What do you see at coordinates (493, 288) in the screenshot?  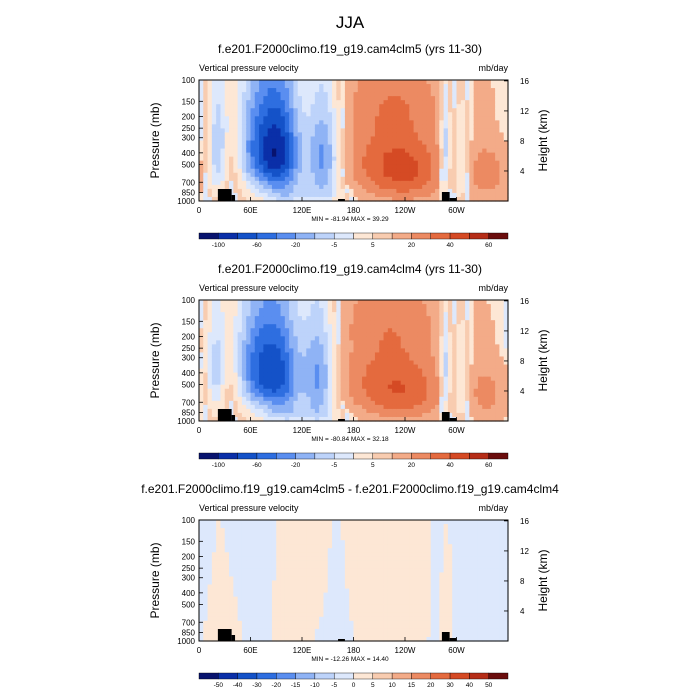 I see `panel-units: mb/day` at bounding box center [493, 288].